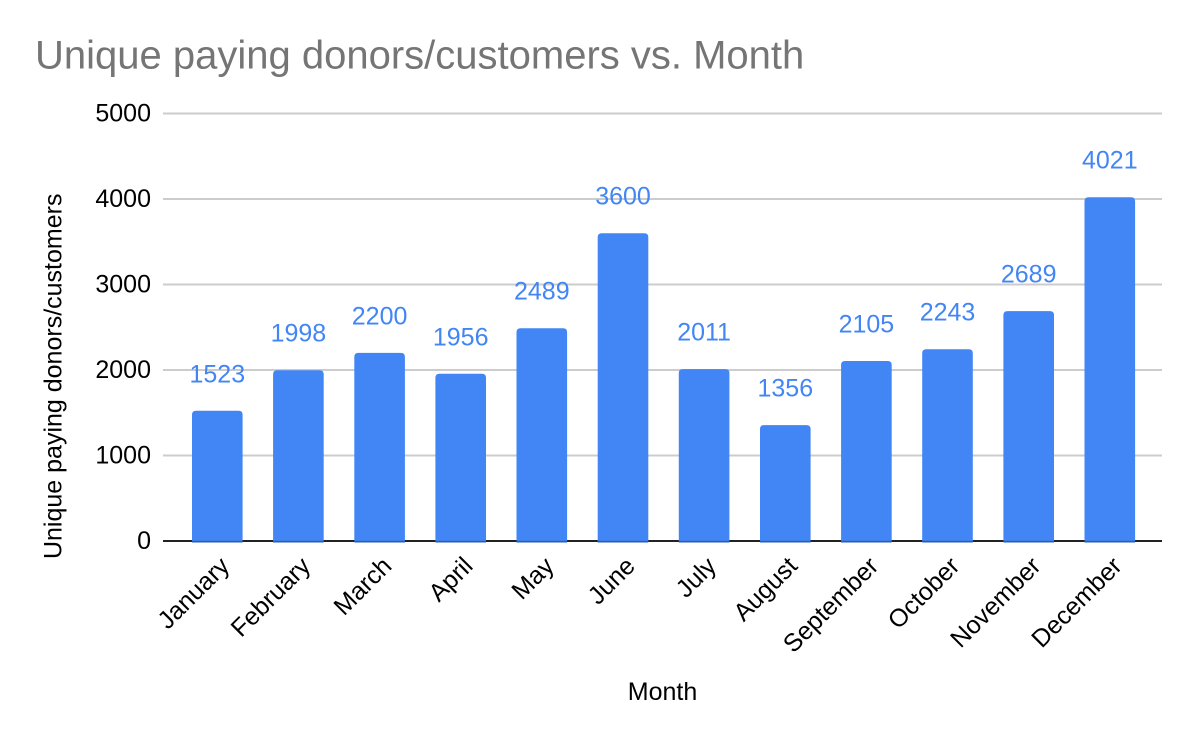  I want to click on svg-text: 2011, so click(704, 333).